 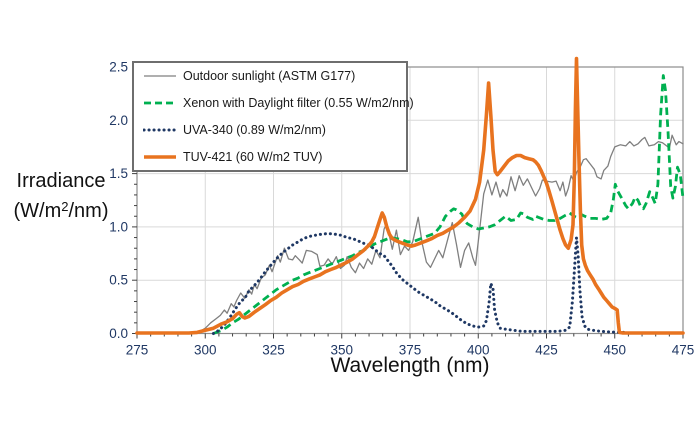 I want to click on y-axis-title-line1: Irradiance, so click(x=61, y=181).